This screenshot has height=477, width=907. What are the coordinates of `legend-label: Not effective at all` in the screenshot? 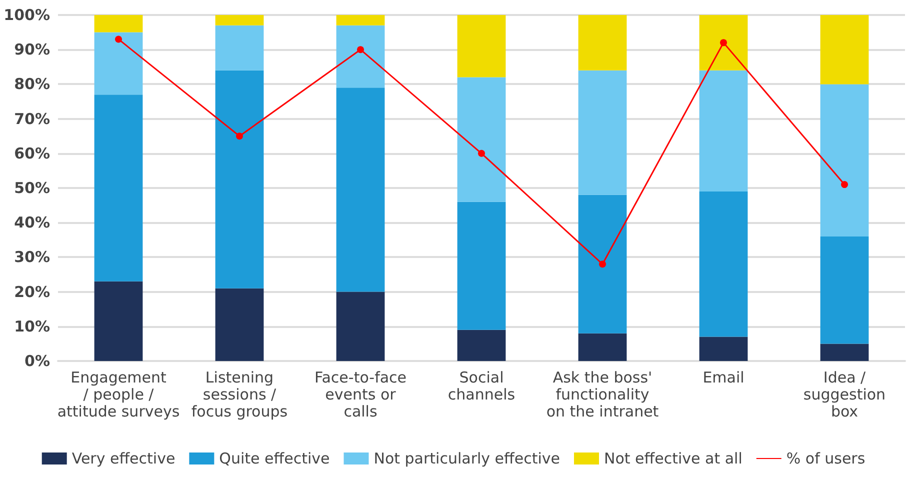 It's located at (673, 459).